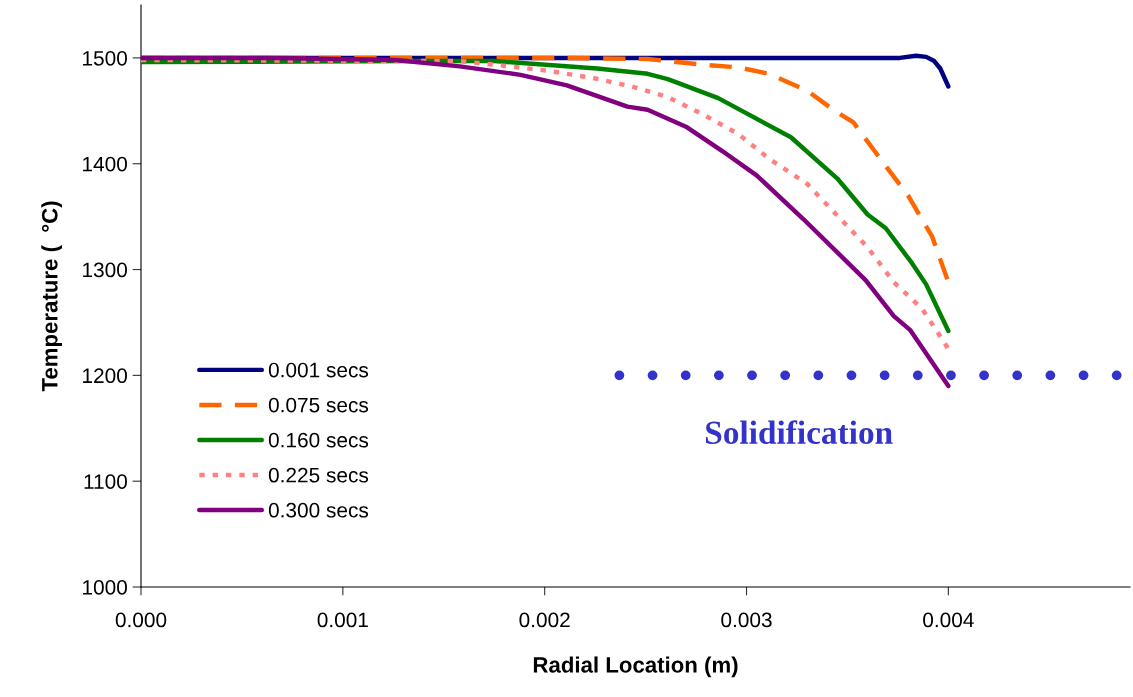  What do you see at coordinates (948, 620) in the screenshot?
I see `x-tick-label: 0.004` at bounding box center [948, 620].